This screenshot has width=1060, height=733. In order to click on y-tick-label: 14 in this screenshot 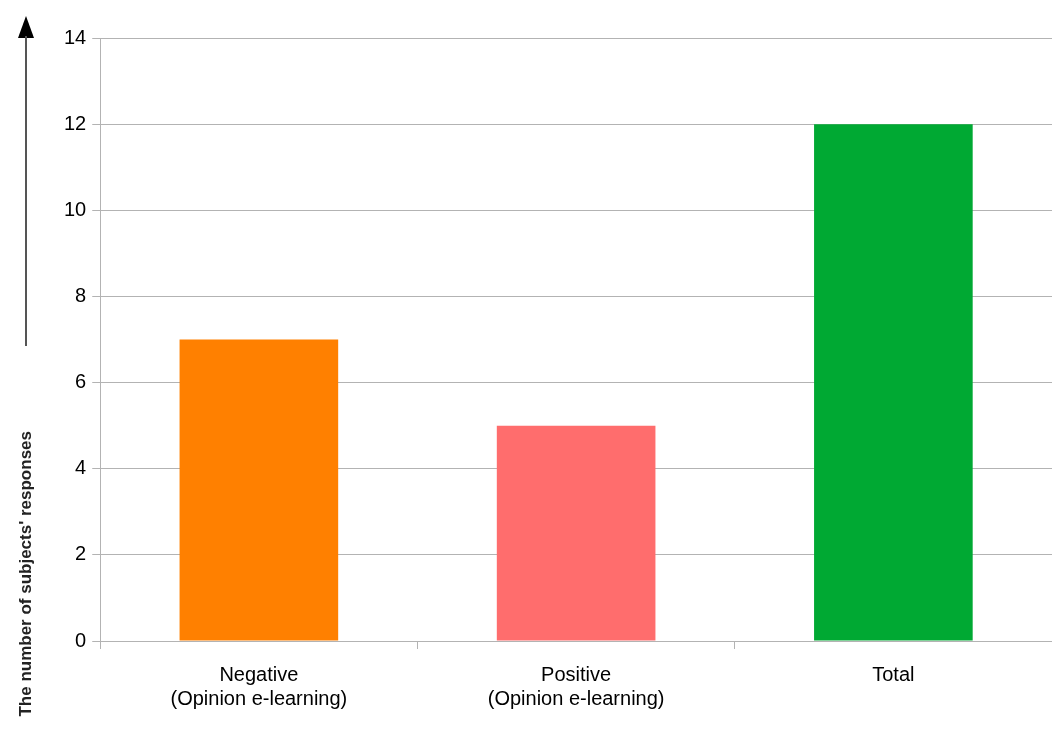, I will do `click(75, 36)`.